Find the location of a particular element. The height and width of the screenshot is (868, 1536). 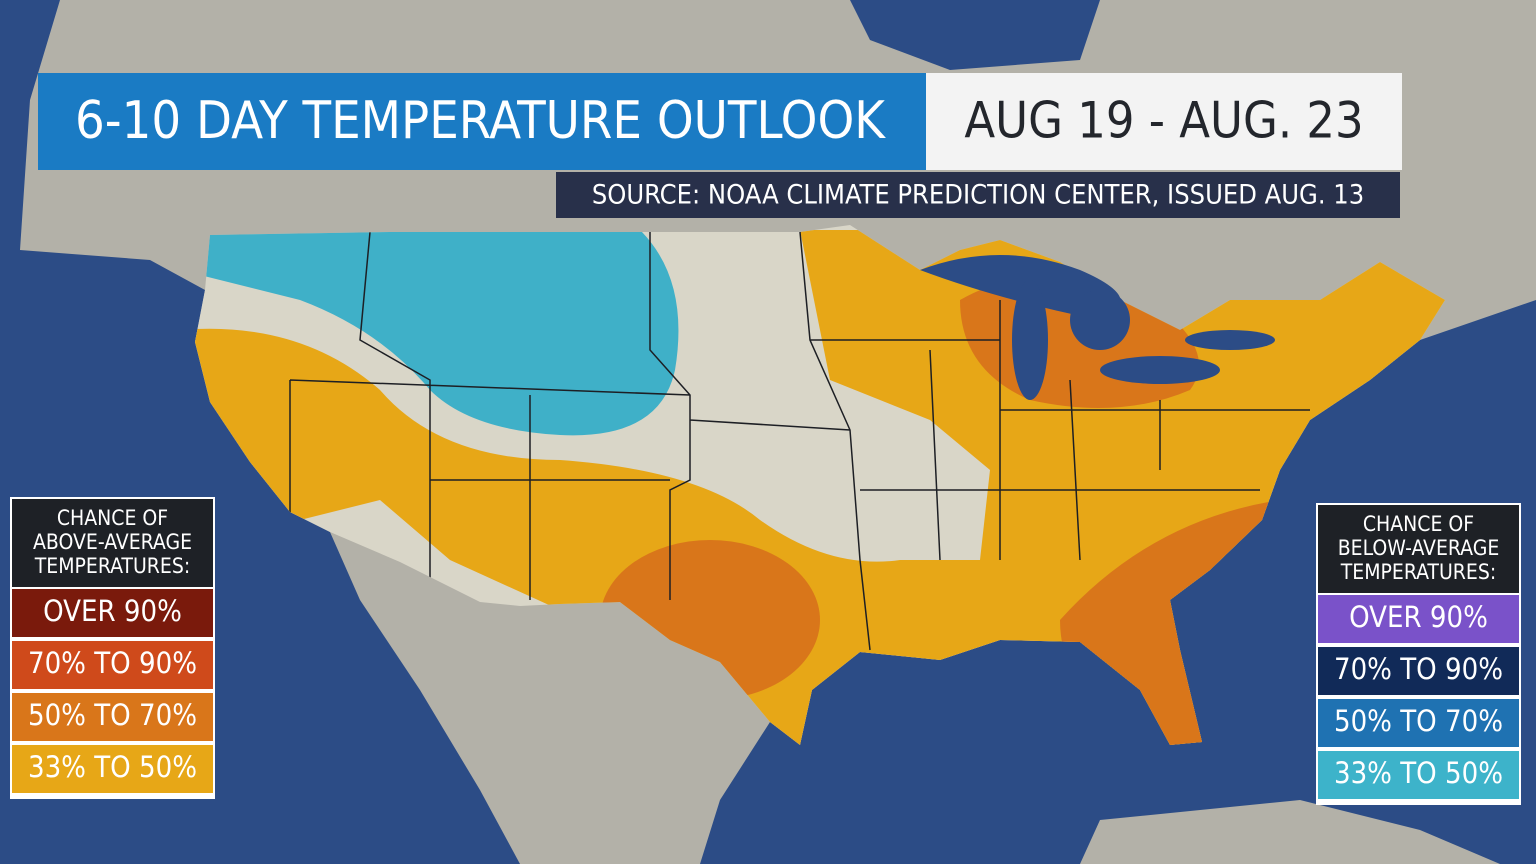

title-bar is located at coordinates (482, 121).